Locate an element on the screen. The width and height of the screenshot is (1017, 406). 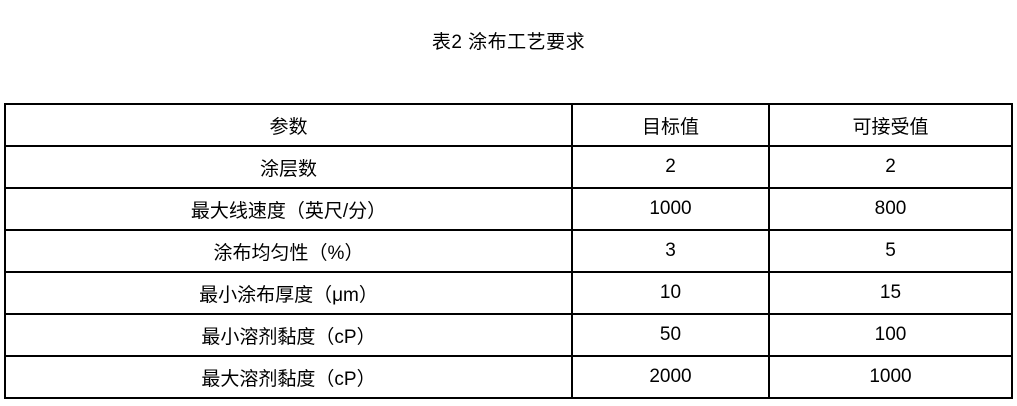
target-value-cell: 2 is located at coordinates (670, 167).